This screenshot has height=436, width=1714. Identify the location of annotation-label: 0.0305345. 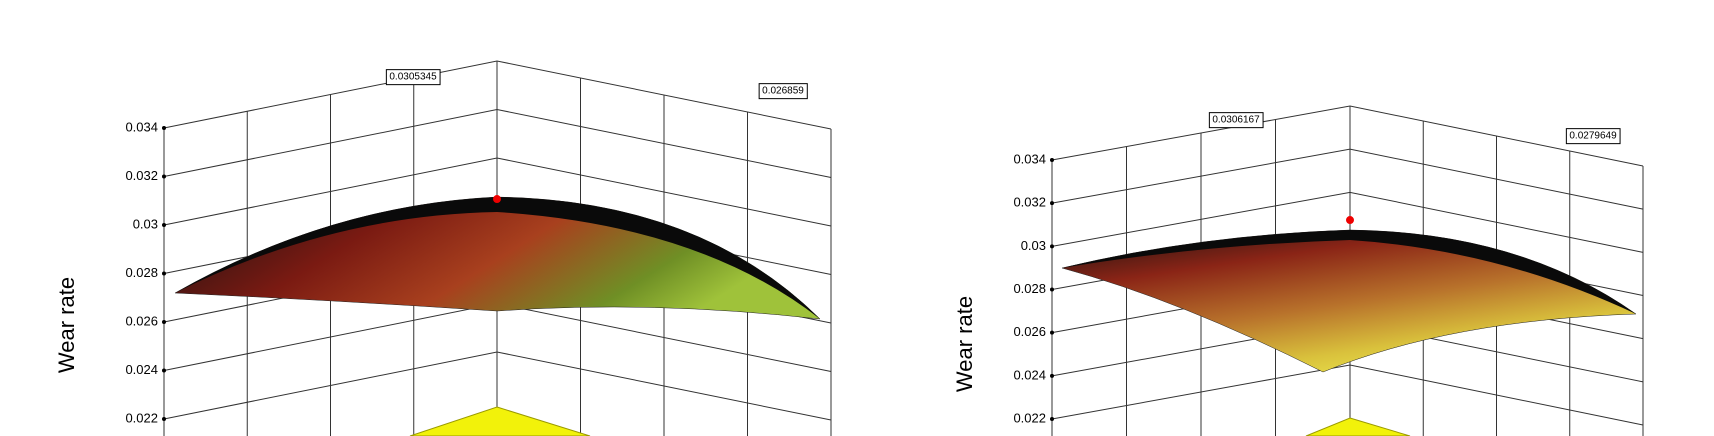
(413, 77).